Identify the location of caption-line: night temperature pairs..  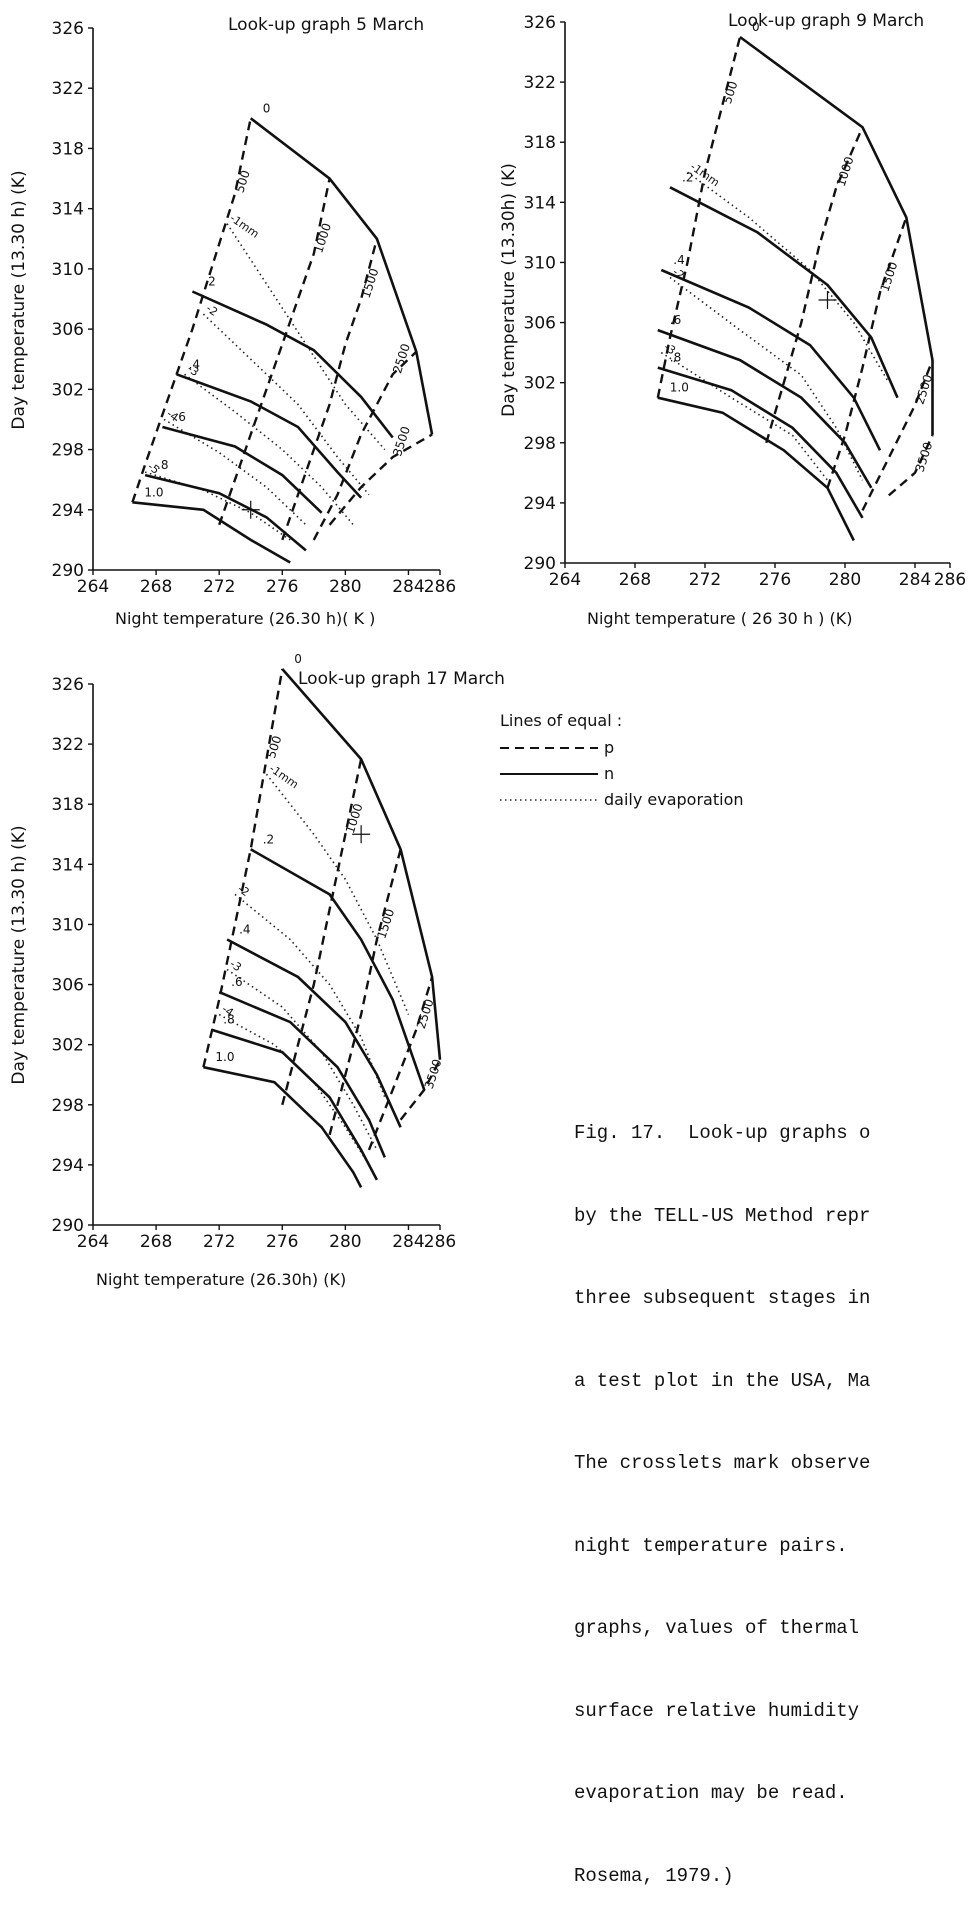
(711, 1545).